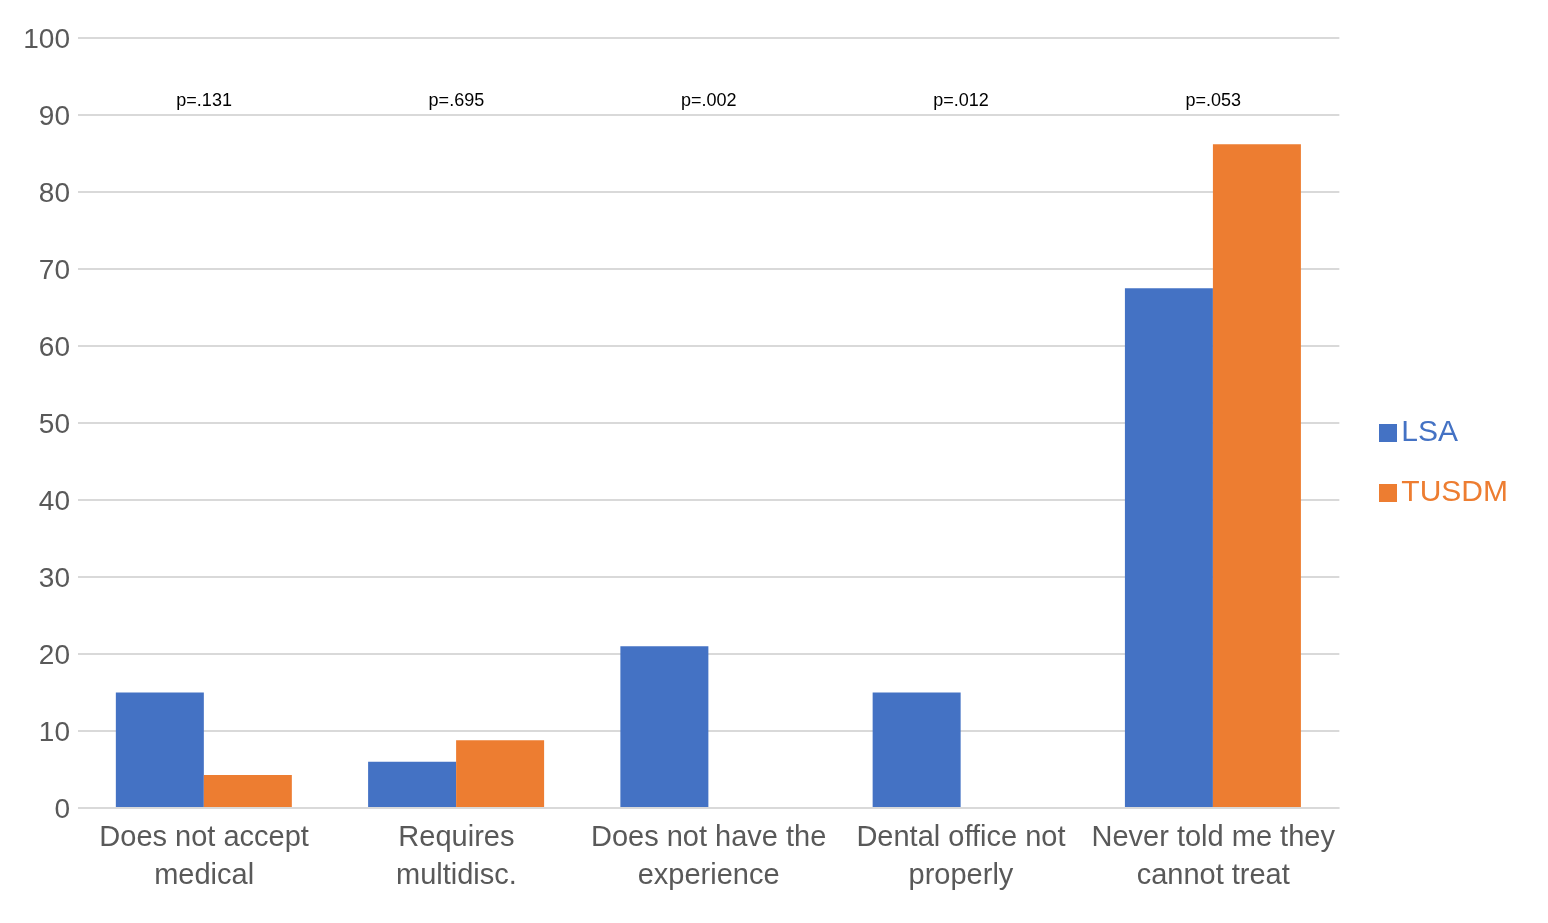  What do you see at coordinates (456, 99) in the screenshot?
I see `annotation: p=.695` at bounding box center [456, 99].